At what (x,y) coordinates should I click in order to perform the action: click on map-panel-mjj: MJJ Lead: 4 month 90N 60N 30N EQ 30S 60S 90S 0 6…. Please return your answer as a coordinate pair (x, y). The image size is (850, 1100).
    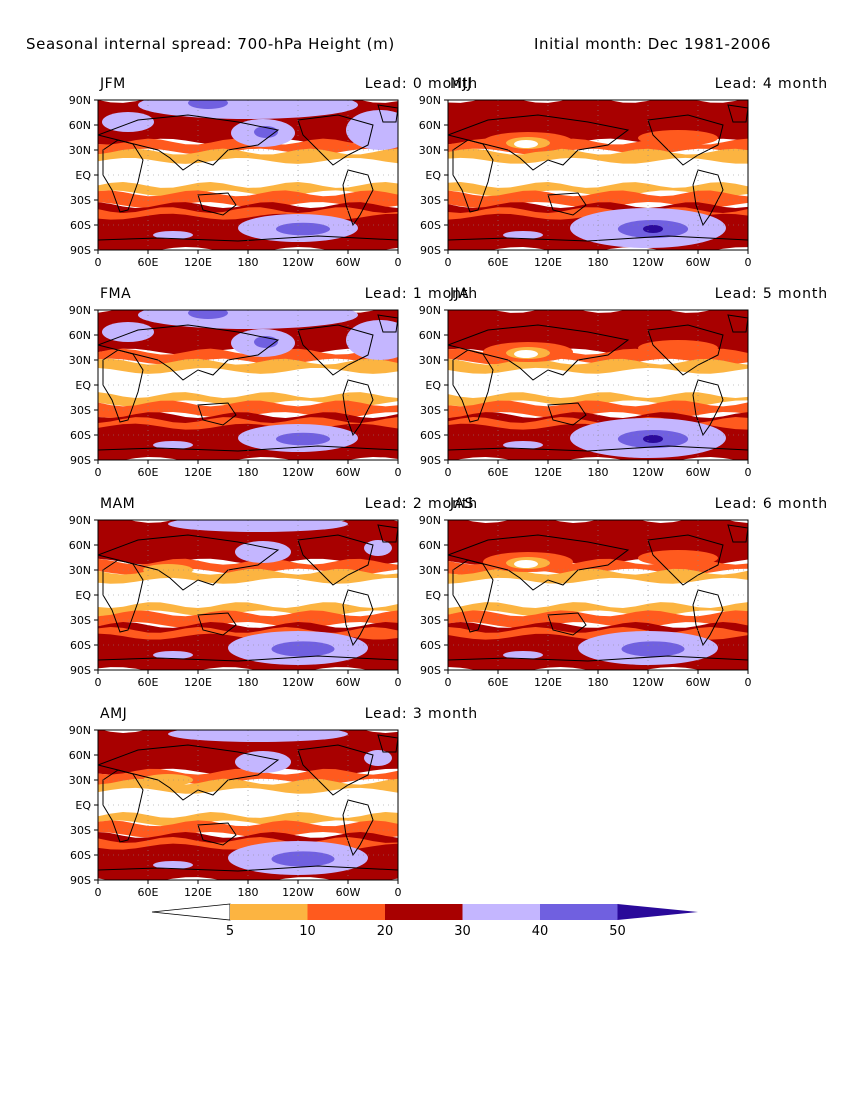
    Looking at the image, I should click on (623, 171).